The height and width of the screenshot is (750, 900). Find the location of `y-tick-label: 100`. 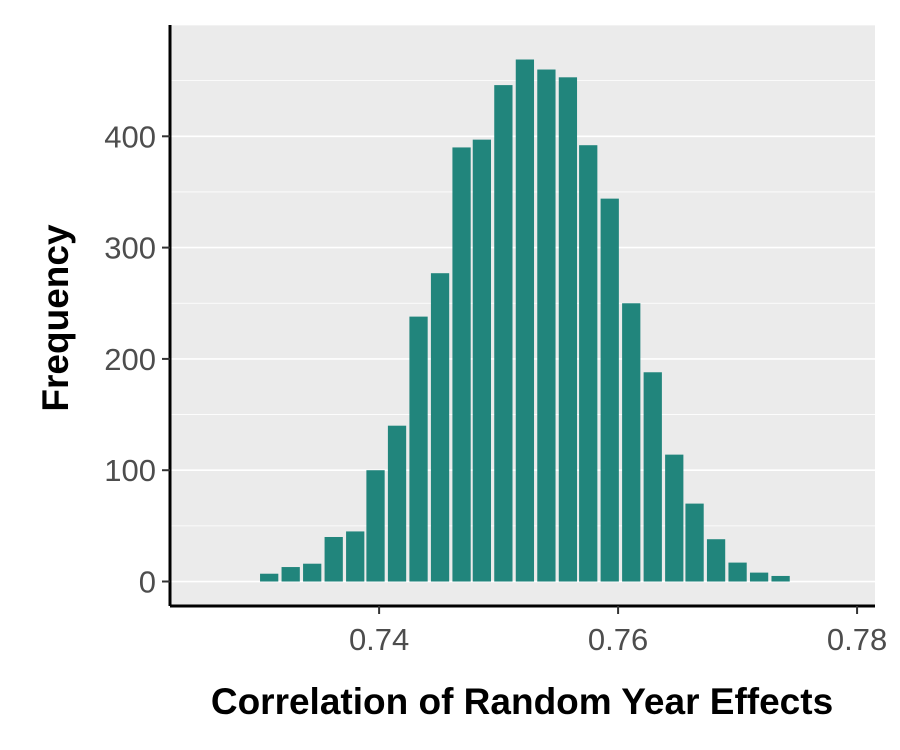

y-tick-label: 100 is located at coordinates (130, 470).